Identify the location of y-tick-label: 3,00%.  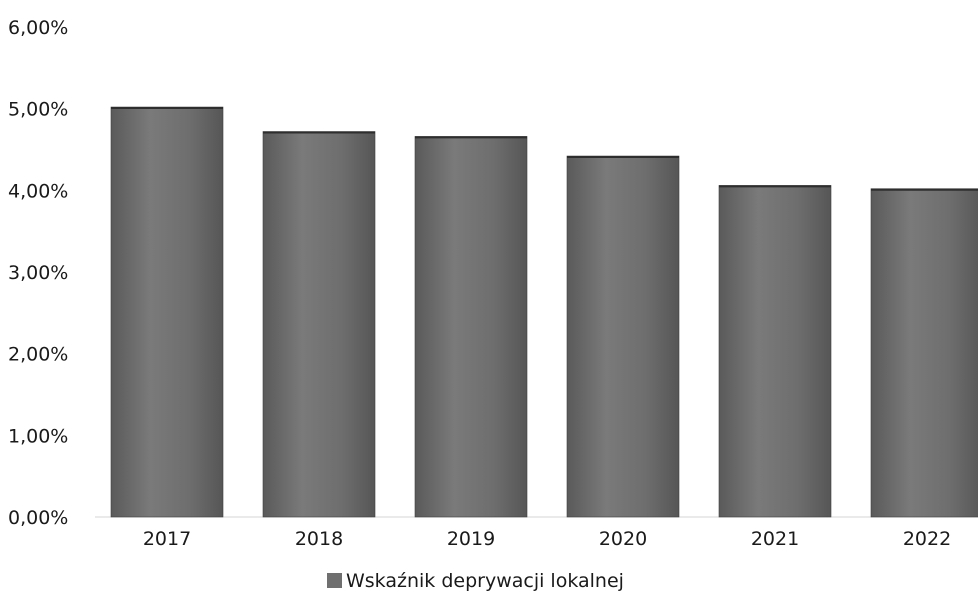
(38, 273).